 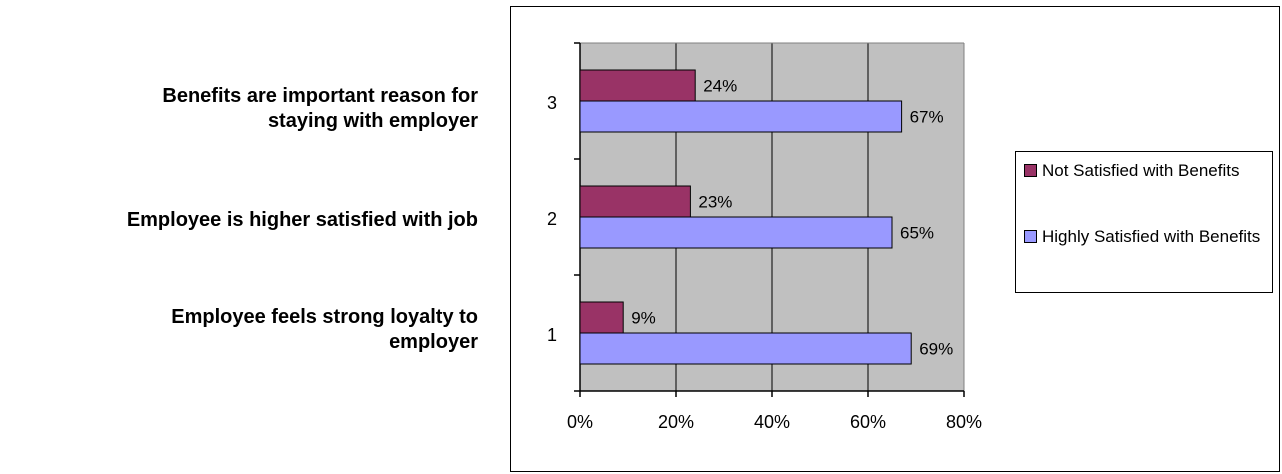 I want to click on data-label: 69%, so click(x=936, y=349).